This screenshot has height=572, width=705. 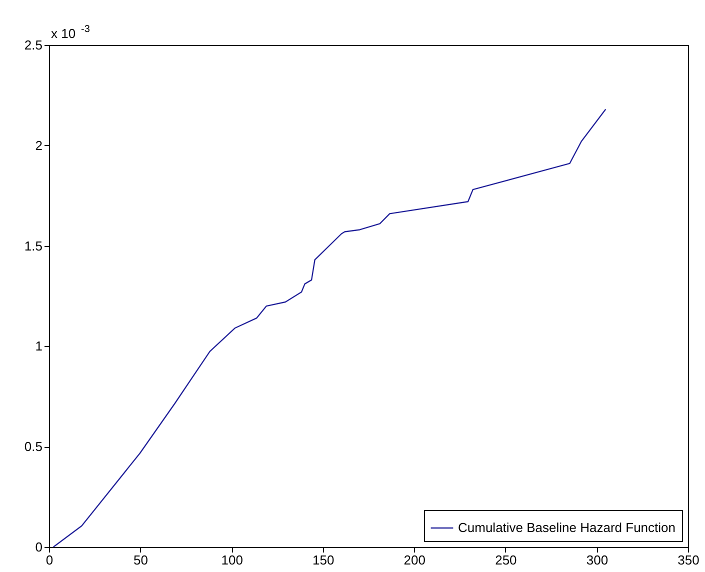 What do you see at coordinates (38, 145) in the screenshot?
I see `y-tick-label: 2` at bounding box center [38, 145].